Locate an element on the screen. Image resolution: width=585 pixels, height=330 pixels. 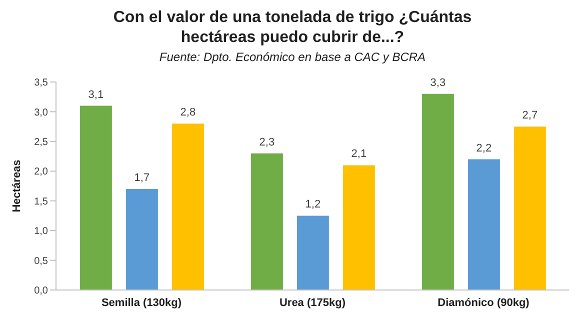
x-tick-label: Urea (175kg) is located at coordinates (312, 302).